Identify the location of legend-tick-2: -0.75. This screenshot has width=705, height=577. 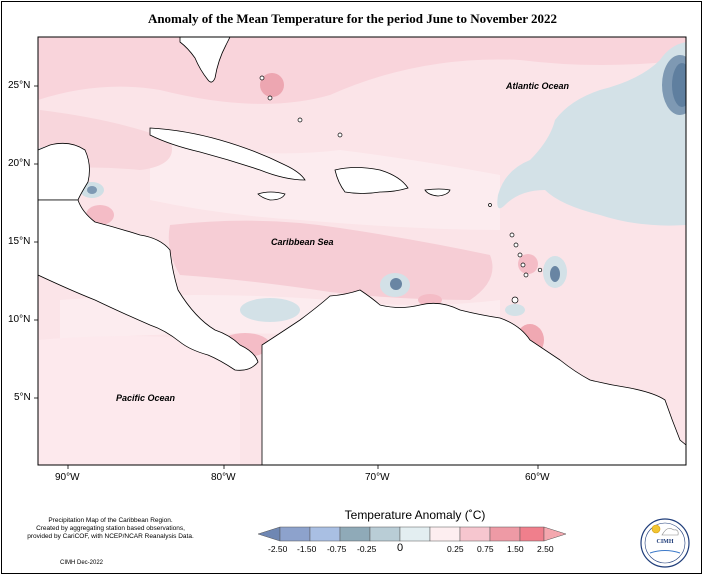
(337, 549).